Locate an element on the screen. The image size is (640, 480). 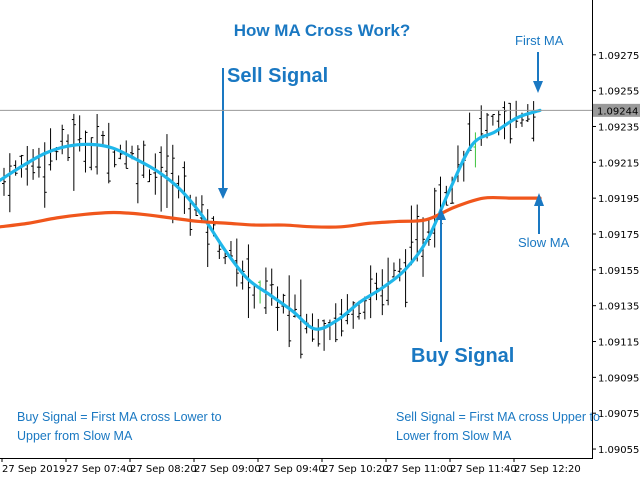
buy-note-line-2: Upper from Slow MA is located at coordinates (75, 436).